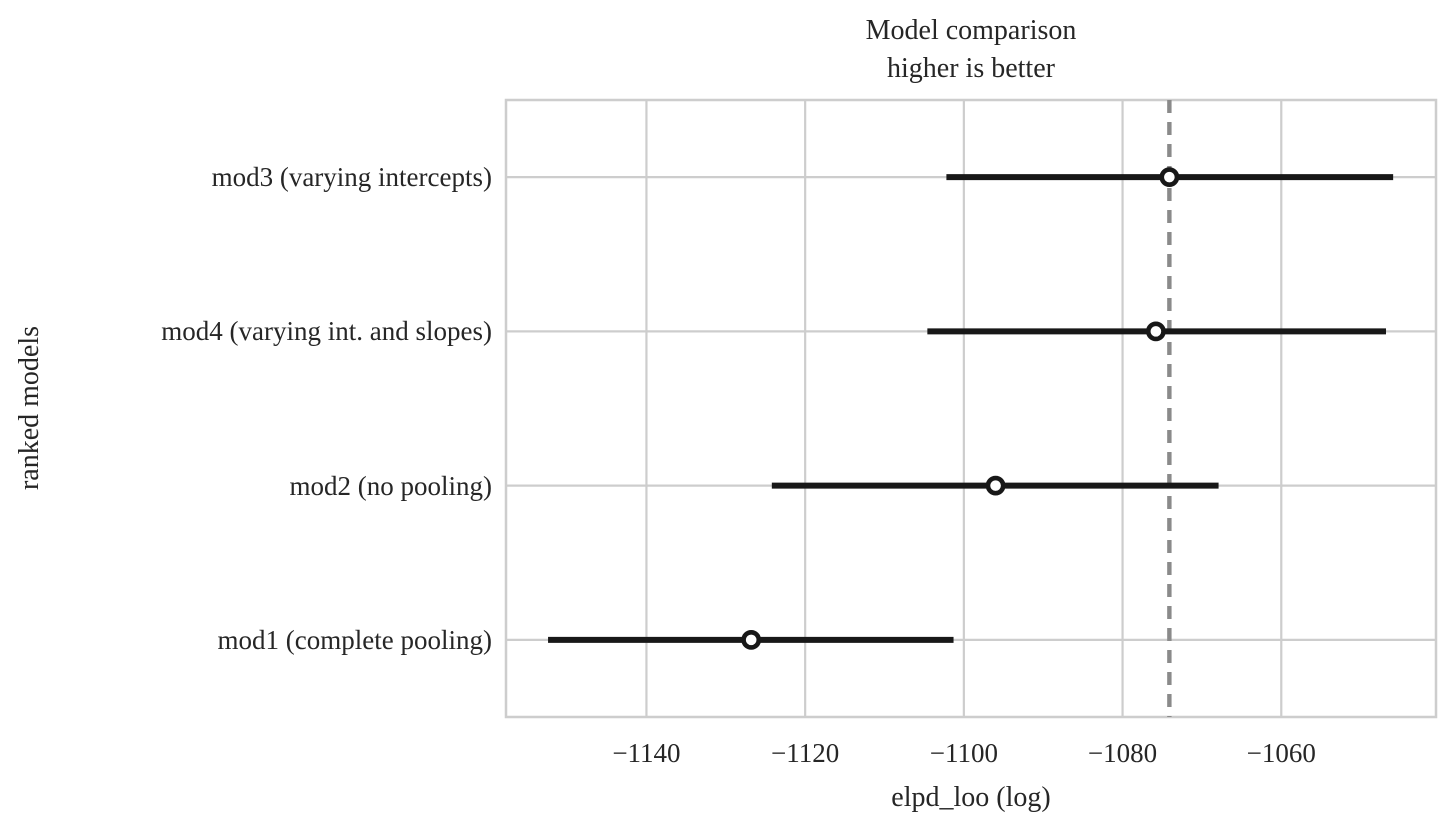 The height and width of the screenshot is (839, 1456). What do you see at coordinates (646, 753) in the screenshot?
I see `x-tick-label: −1140` at bounding box center [646, 753].